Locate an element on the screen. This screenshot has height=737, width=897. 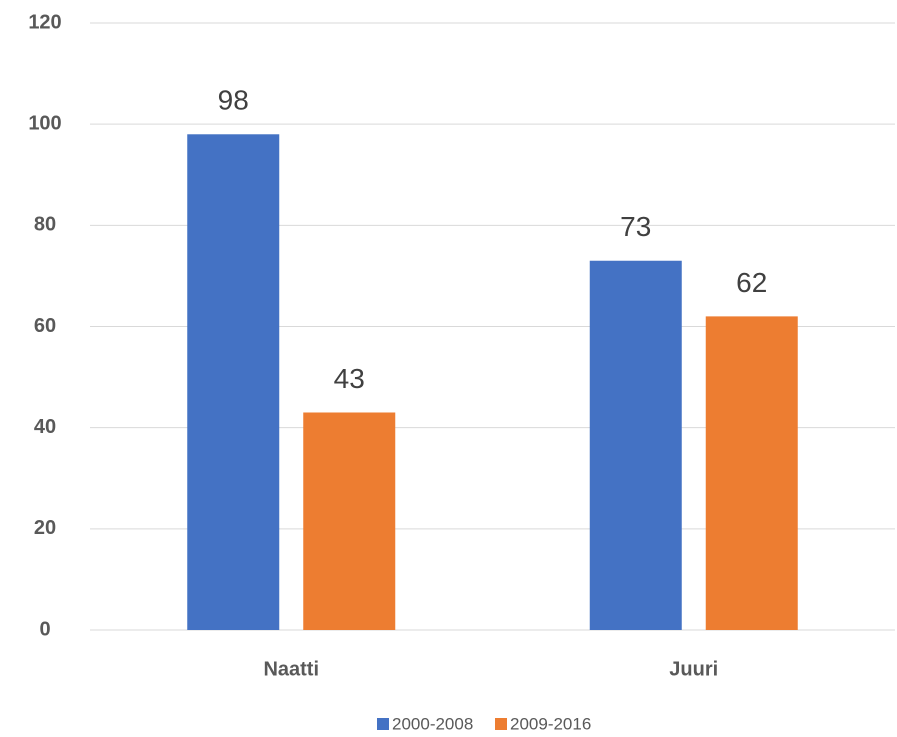
y-tick-label: 20 is located at coordinates (45, 528).